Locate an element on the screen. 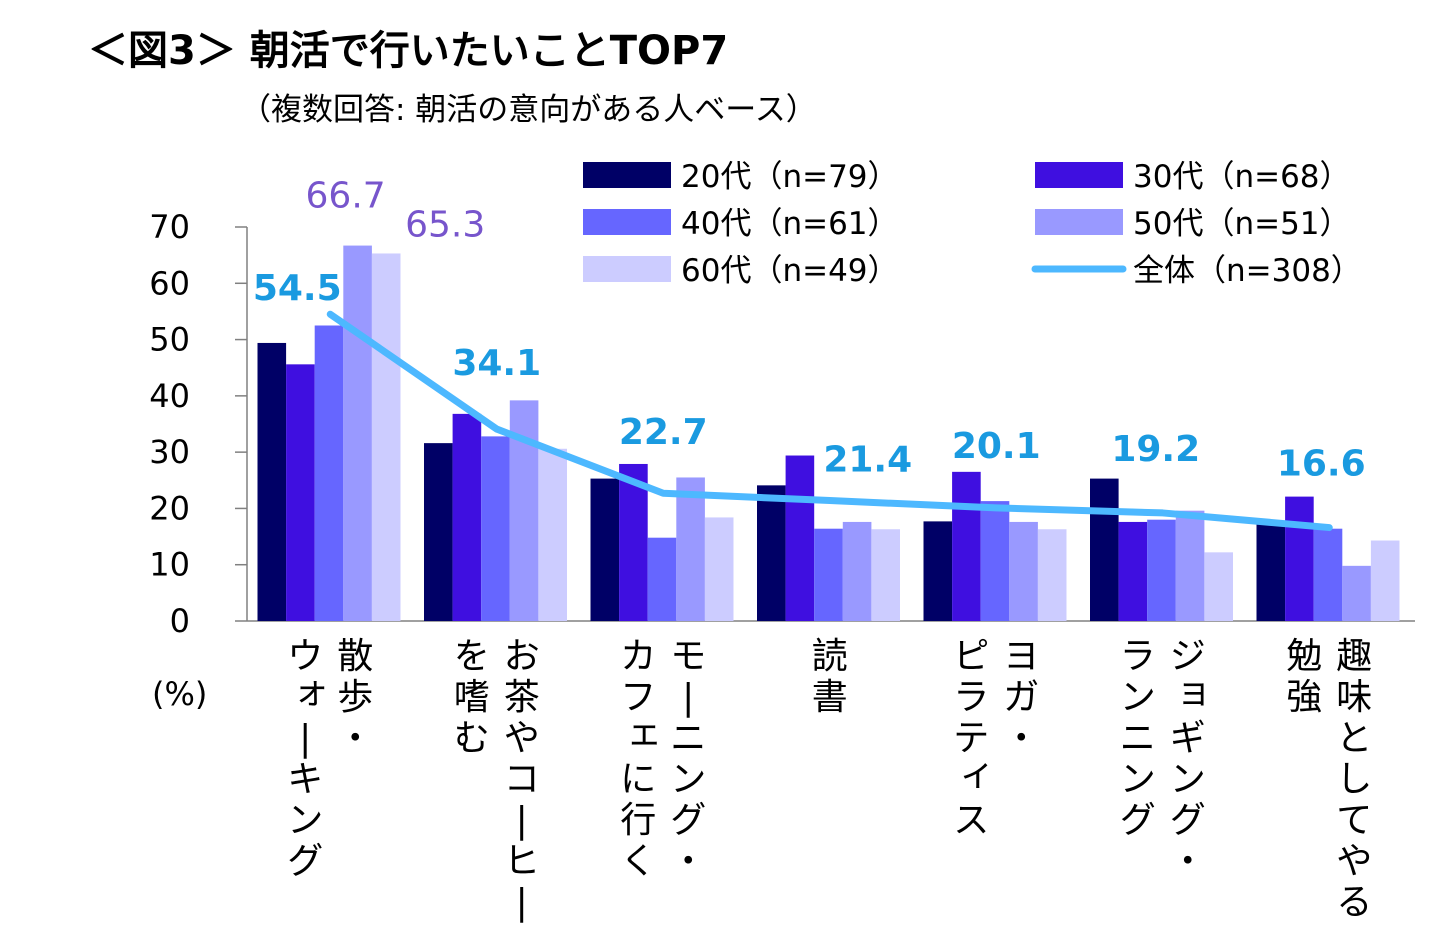  x-category-char: 読 is located at coordinates (830, 656).